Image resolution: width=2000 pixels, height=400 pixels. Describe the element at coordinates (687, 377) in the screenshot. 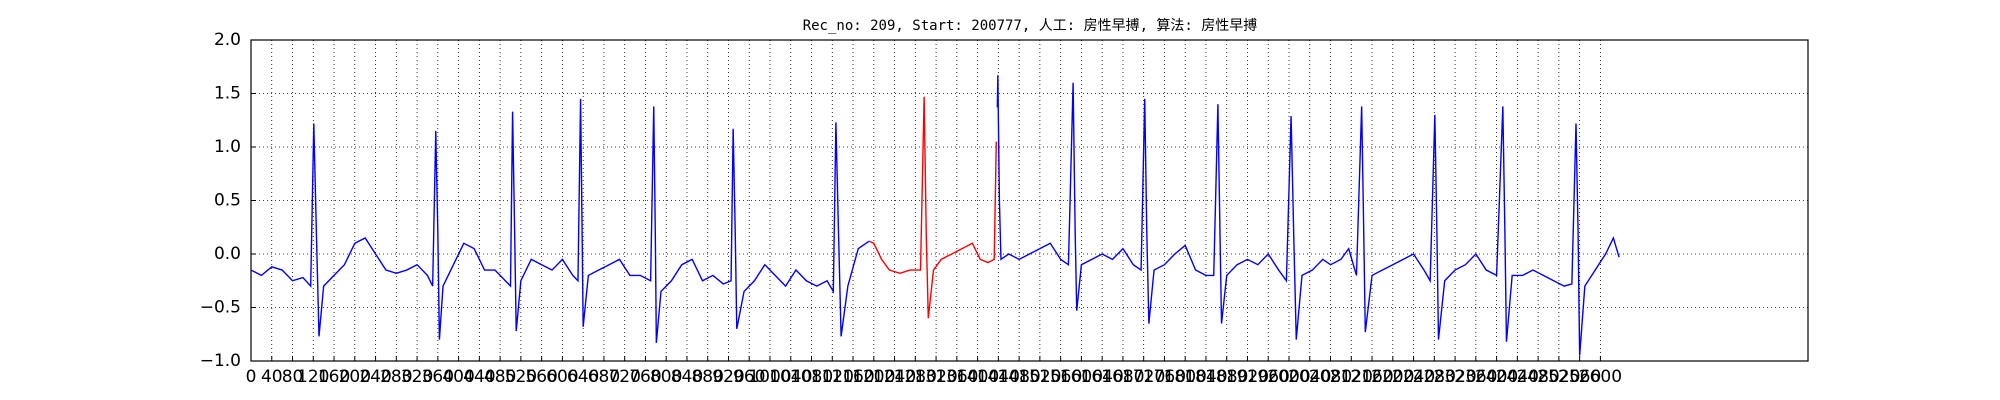

I see `x-tick-label: 840` at that location.